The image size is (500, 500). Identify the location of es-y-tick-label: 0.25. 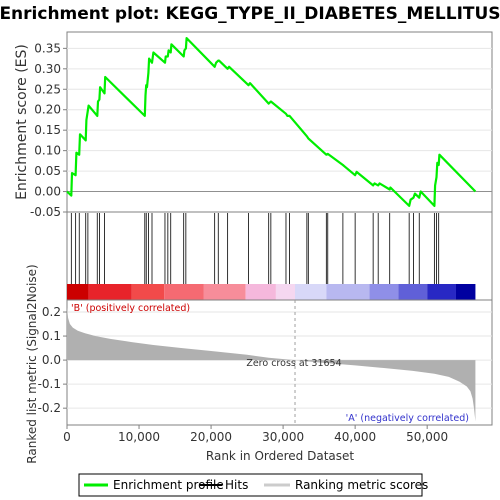
(47, 89).